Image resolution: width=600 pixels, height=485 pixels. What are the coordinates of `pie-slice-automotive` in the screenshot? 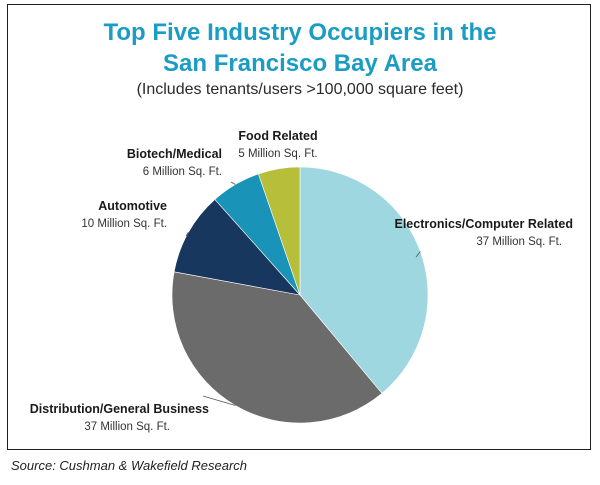 It's located at (237, 247).